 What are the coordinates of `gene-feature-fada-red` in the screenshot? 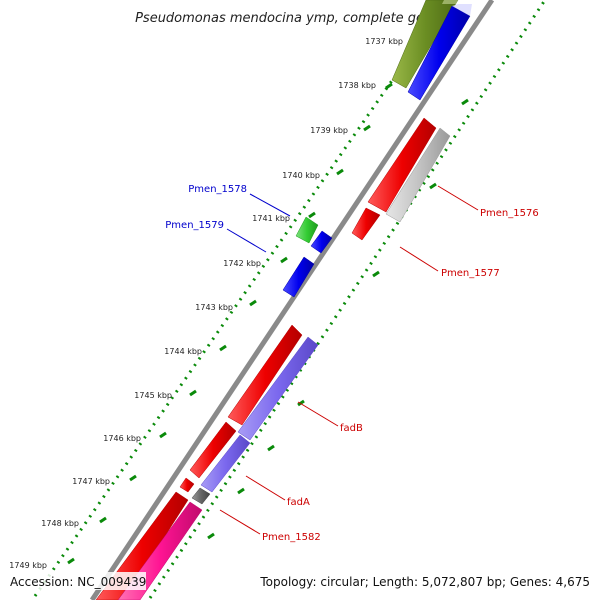 It's located at (213, 450).